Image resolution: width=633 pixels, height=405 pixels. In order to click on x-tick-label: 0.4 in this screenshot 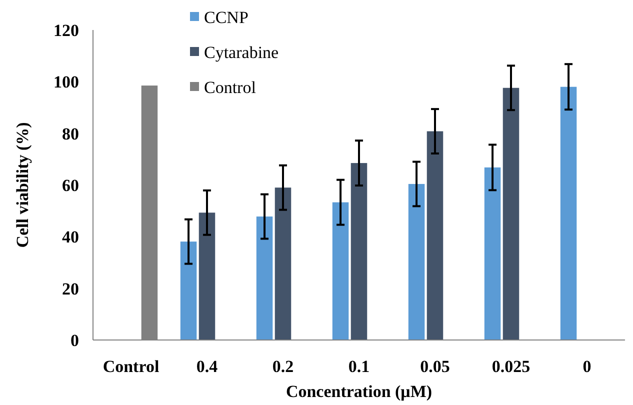, I will do `click(207, 366)`.